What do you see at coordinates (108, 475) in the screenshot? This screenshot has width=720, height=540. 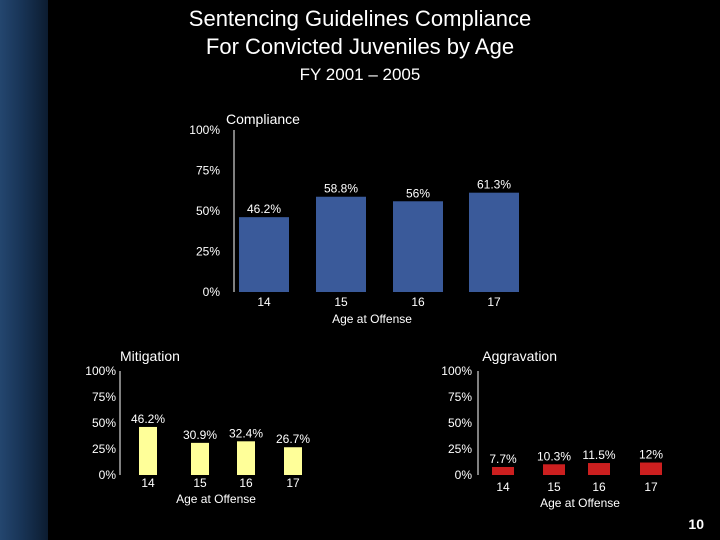 I see `mitigation-y-tick-label: 0%` at bounding box center [108, 475].